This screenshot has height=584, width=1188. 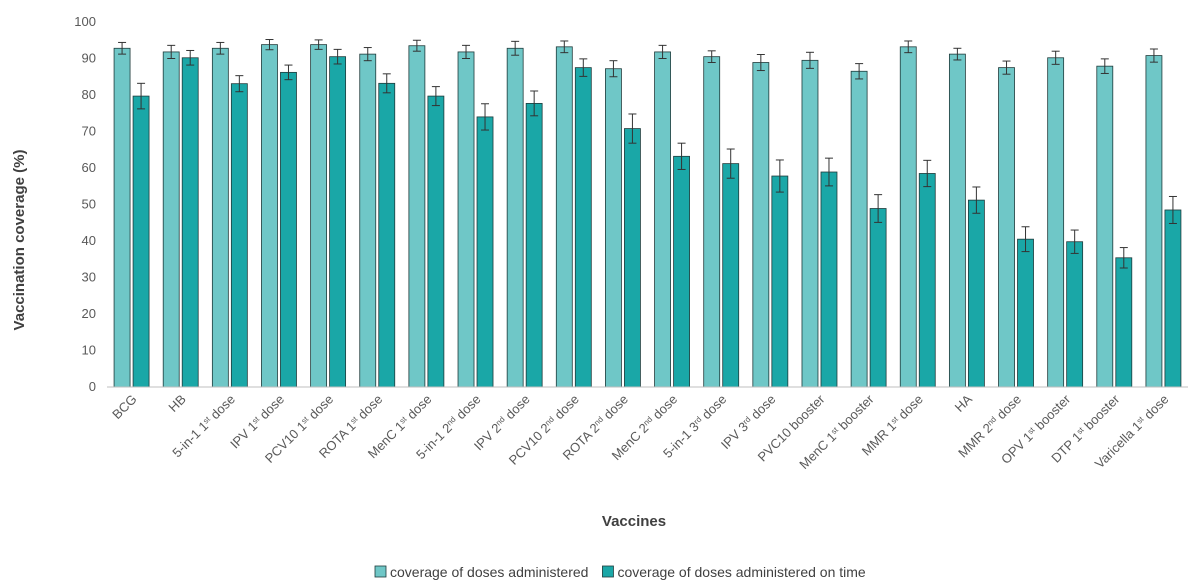 What do you see at coordinates (89, 350) in the screenshot?
I see `y-tick-label: 10` at bounding box center [89, 350].